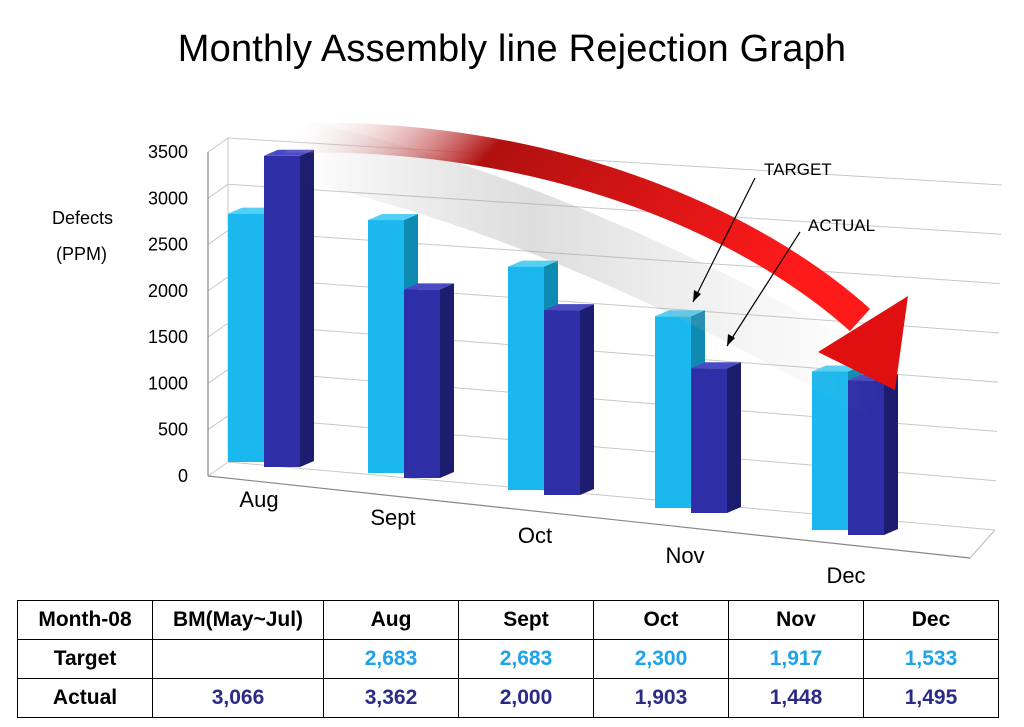  I want to click on x-tick-label: Sept, so click(392, 517).